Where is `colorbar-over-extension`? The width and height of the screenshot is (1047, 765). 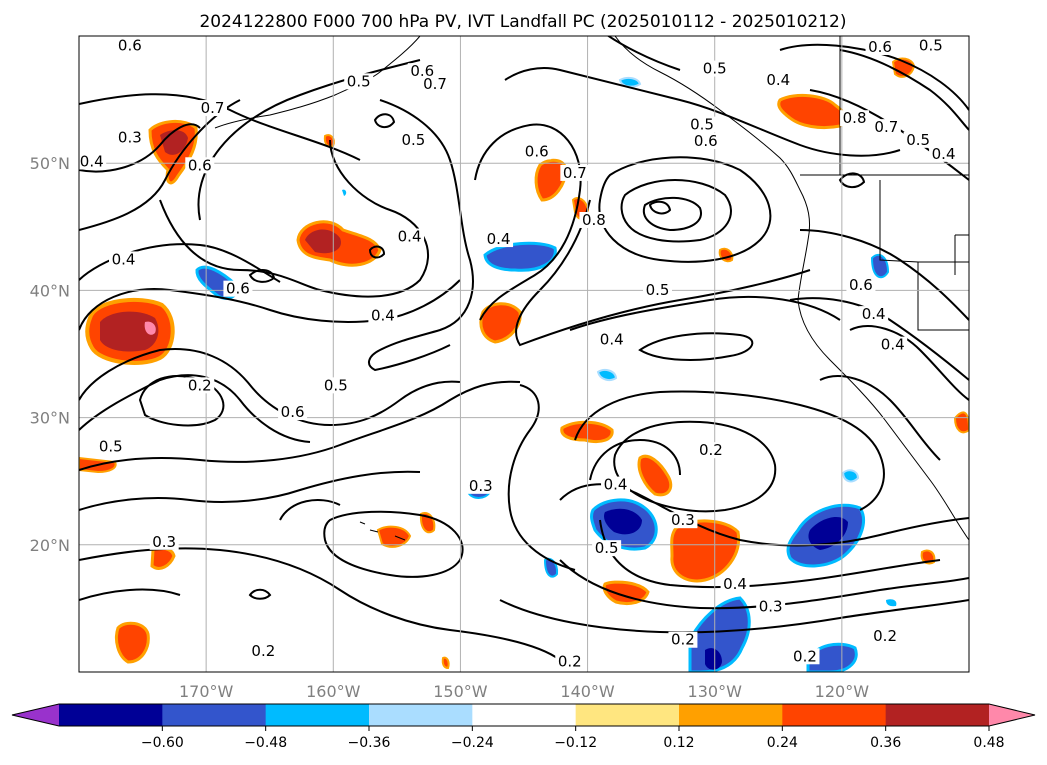 colorbar-over-extension is located at coordinates (1012, 715).